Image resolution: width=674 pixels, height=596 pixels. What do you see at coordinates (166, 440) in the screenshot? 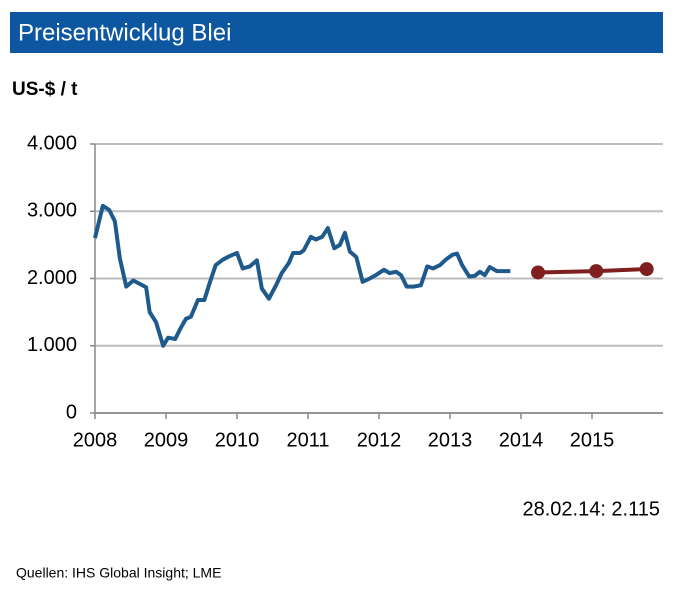
I see `x-tick-label: 2009` at bounding box center [166, 440].